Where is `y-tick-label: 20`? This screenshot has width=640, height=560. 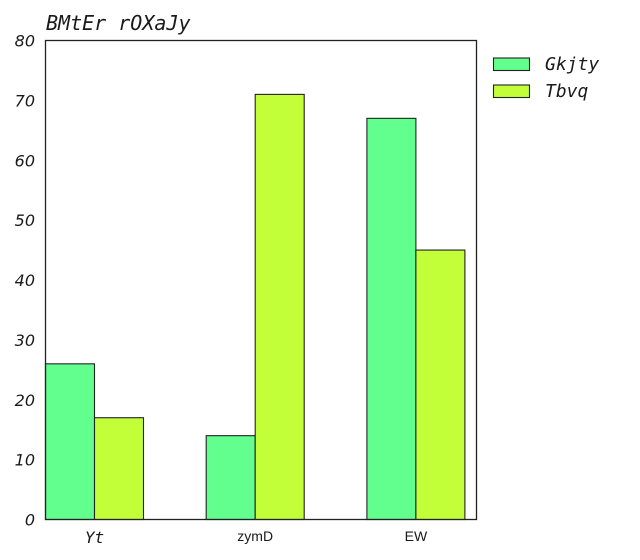 y-tick-label: 20 is located at coordinates (25, 400).